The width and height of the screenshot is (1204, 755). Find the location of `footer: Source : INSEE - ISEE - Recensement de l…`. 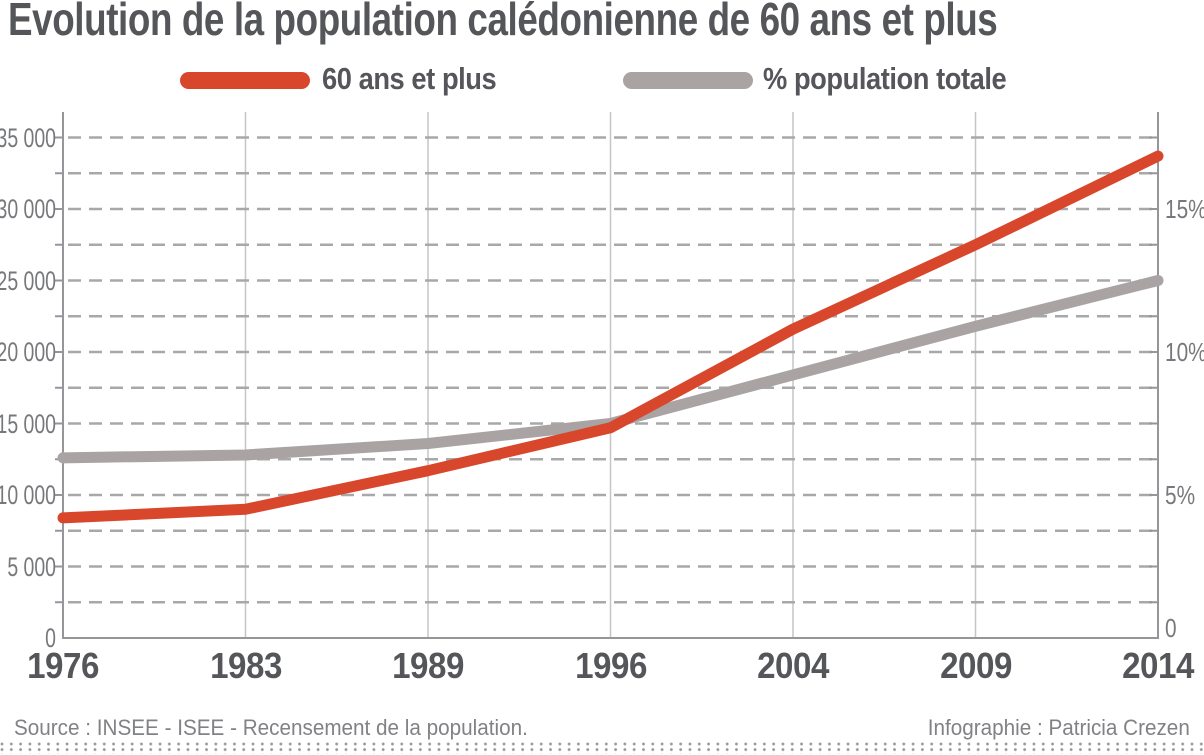

footer: Source : INSEE - ISEE - Recensement de l… is located at coordinates (602, 728).